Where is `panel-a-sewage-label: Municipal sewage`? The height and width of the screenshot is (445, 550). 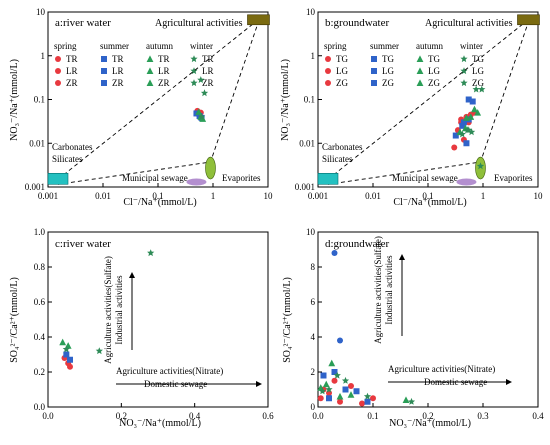
panel-a-sewage-label: Municipal sewage is located at coordinates (155, 178).